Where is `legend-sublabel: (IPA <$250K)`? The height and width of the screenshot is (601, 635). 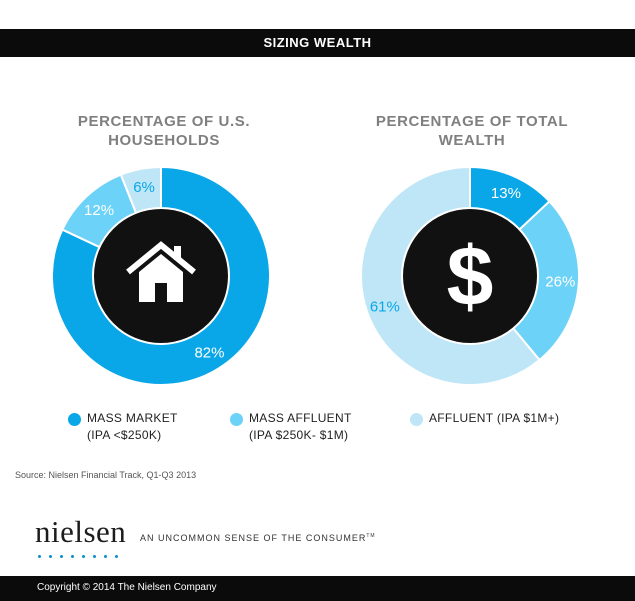
legend-sublabel: (IPA <$250K) is located at coordinates (124, 435).